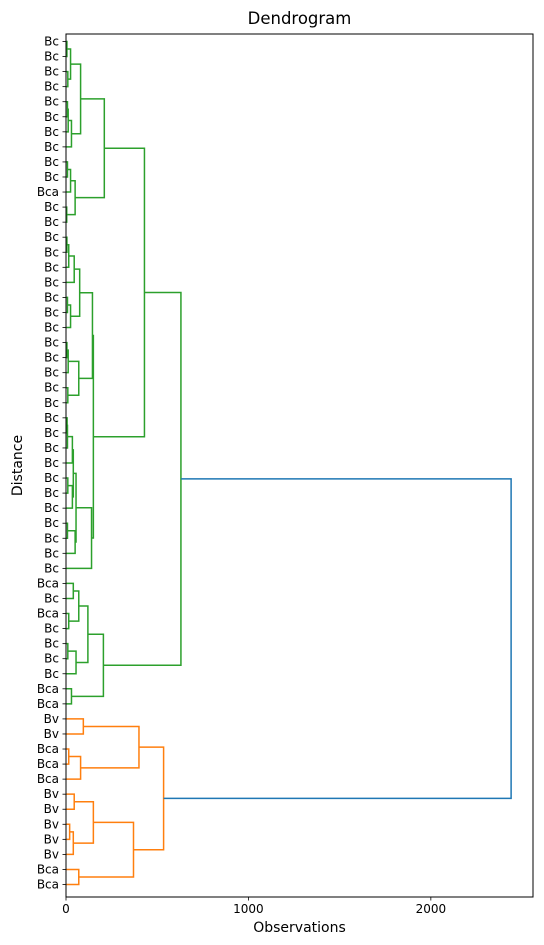  Describe the element at coordinates (79, 538) in the screenshot. I see `link-b21` at that location.